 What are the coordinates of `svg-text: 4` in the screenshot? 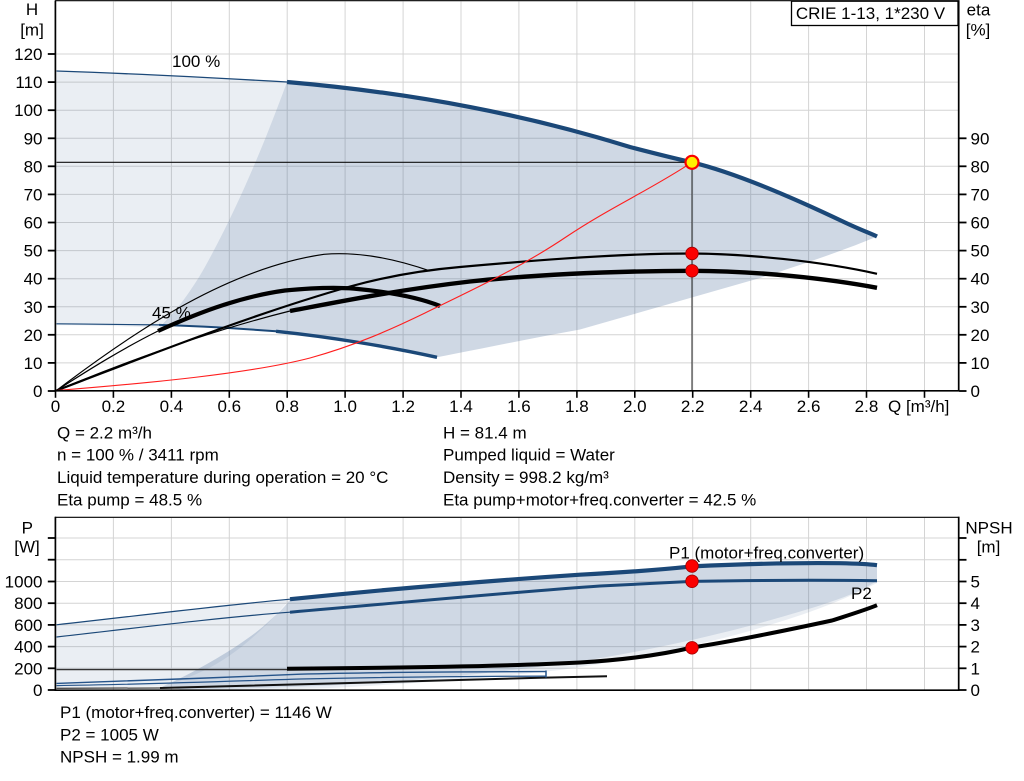 It's located at (975, 603).